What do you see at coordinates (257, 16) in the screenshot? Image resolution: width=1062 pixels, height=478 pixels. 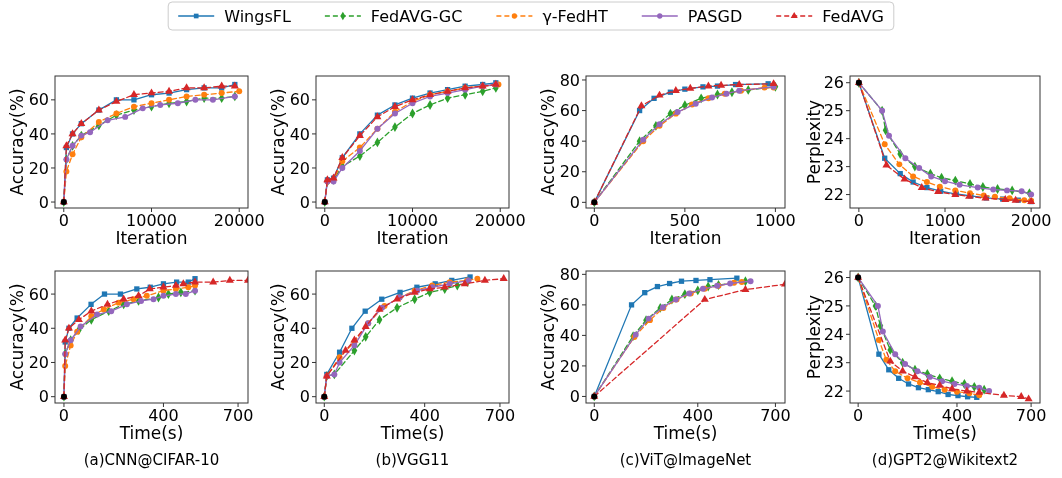 I see `legend-label: WingsFL` at bounding box center [257, 16].